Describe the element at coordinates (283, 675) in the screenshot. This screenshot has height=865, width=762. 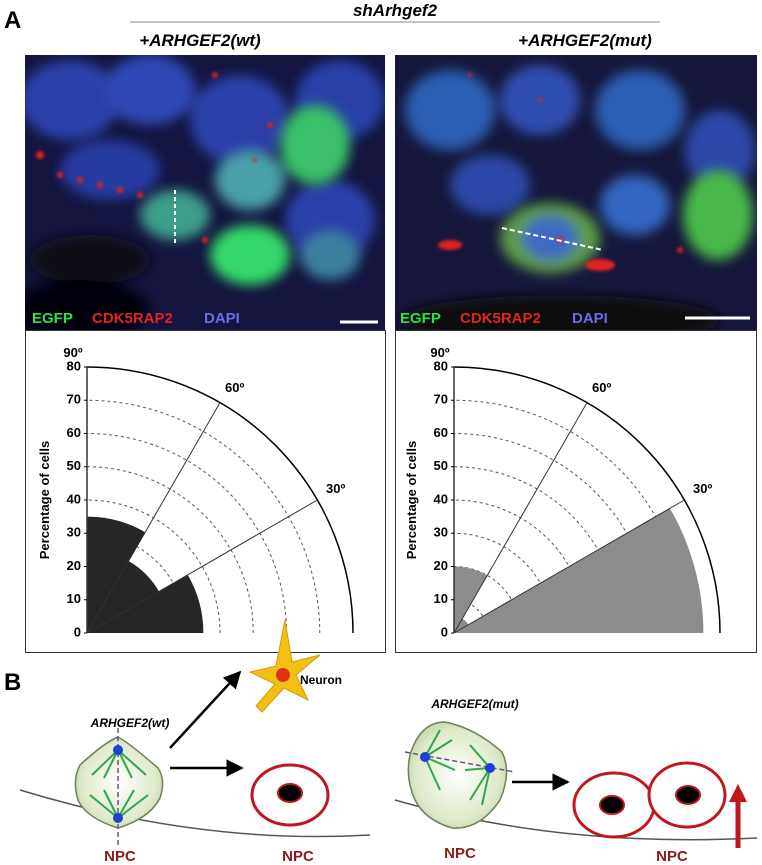
I see `neuron-nucleus` at that location.